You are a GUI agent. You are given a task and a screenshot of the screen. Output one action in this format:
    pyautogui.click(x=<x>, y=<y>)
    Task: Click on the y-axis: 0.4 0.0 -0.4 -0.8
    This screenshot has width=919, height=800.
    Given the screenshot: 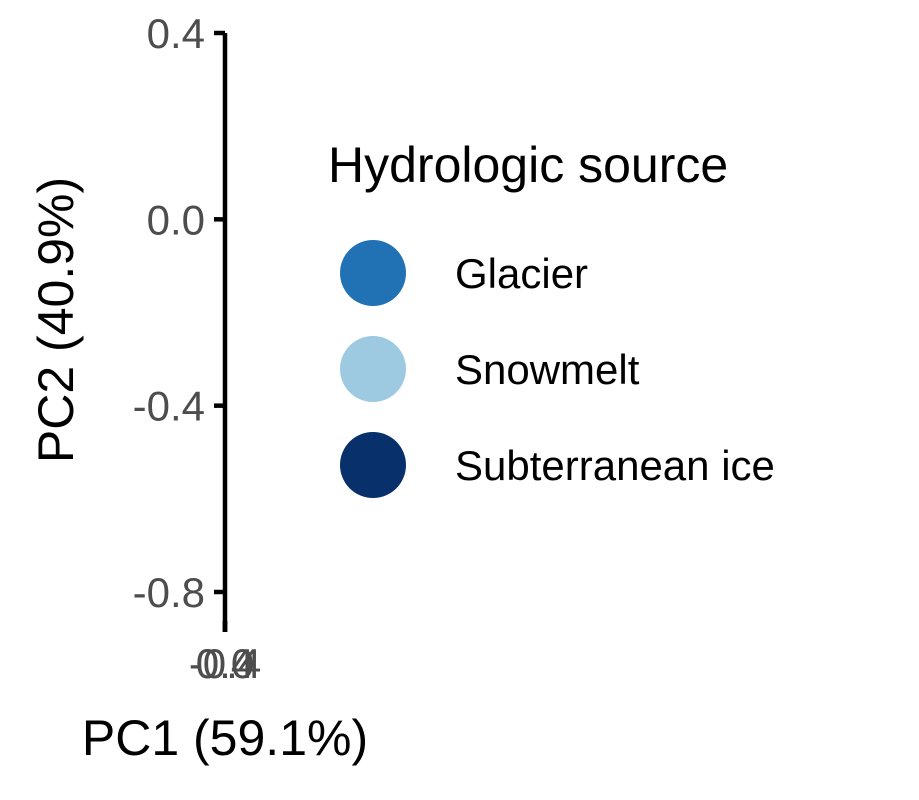 What is the action you would take?
    pyautogui.click(x=180, y=316)
    